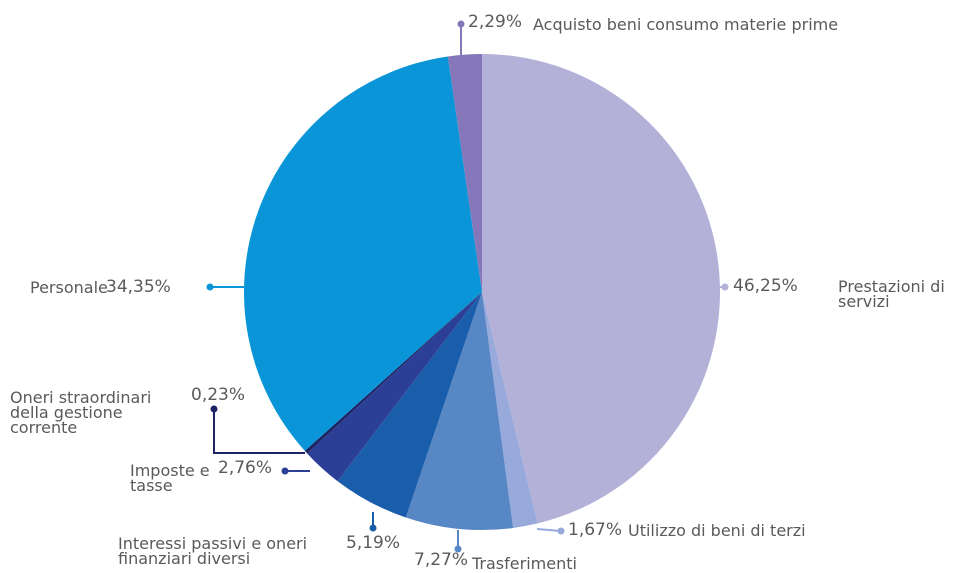  Describe the element at coordinates (765, 286) in the screenshot. I see `value-label: 46,25%` at that location.